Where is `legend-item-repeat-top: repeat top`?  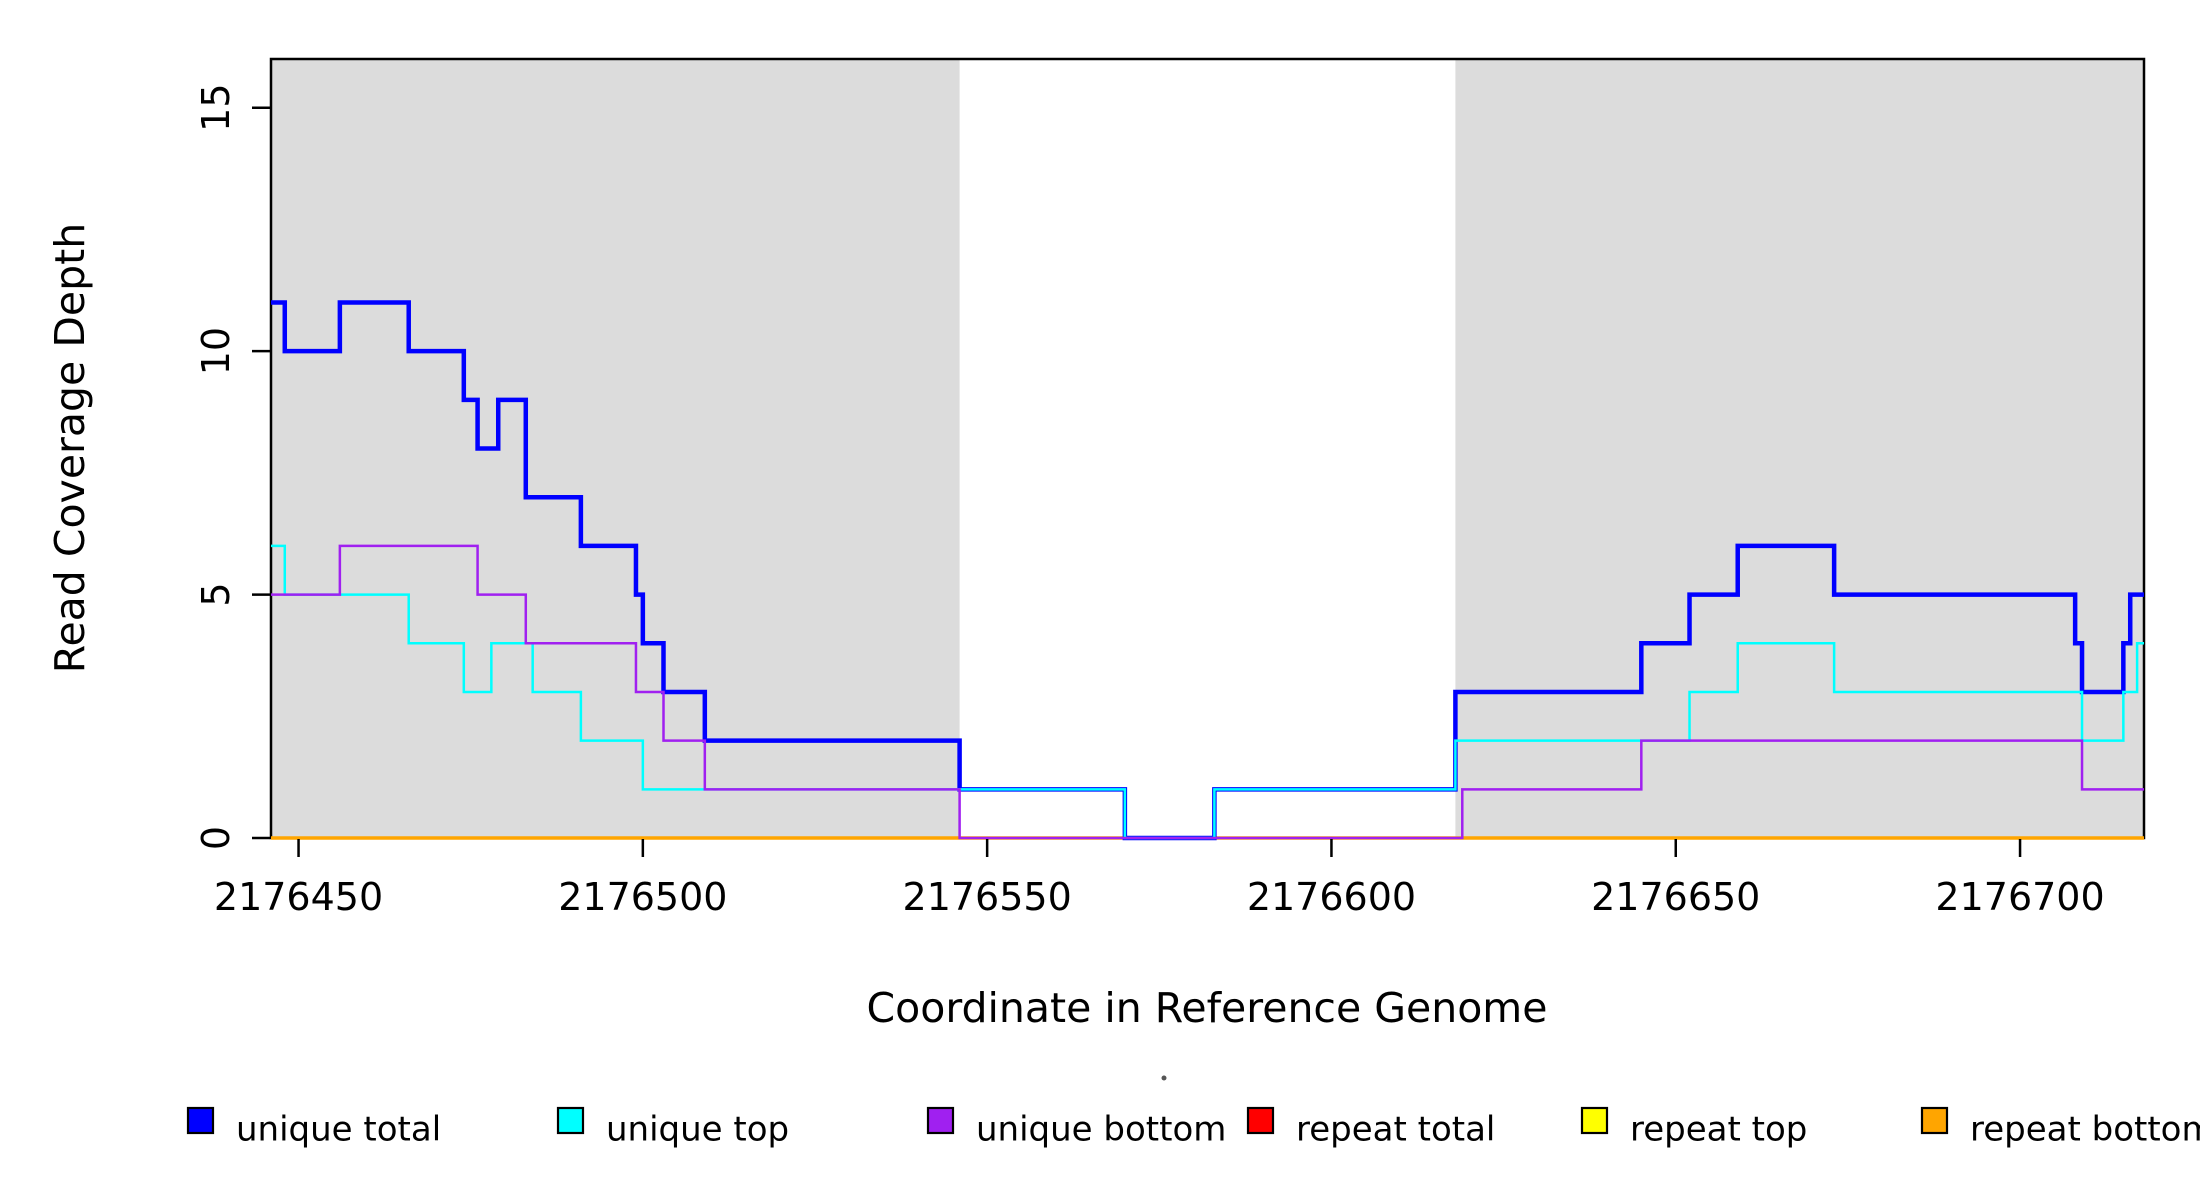
legend-item-repeat-top: repeat top is located at coordinates (1693, 1128).